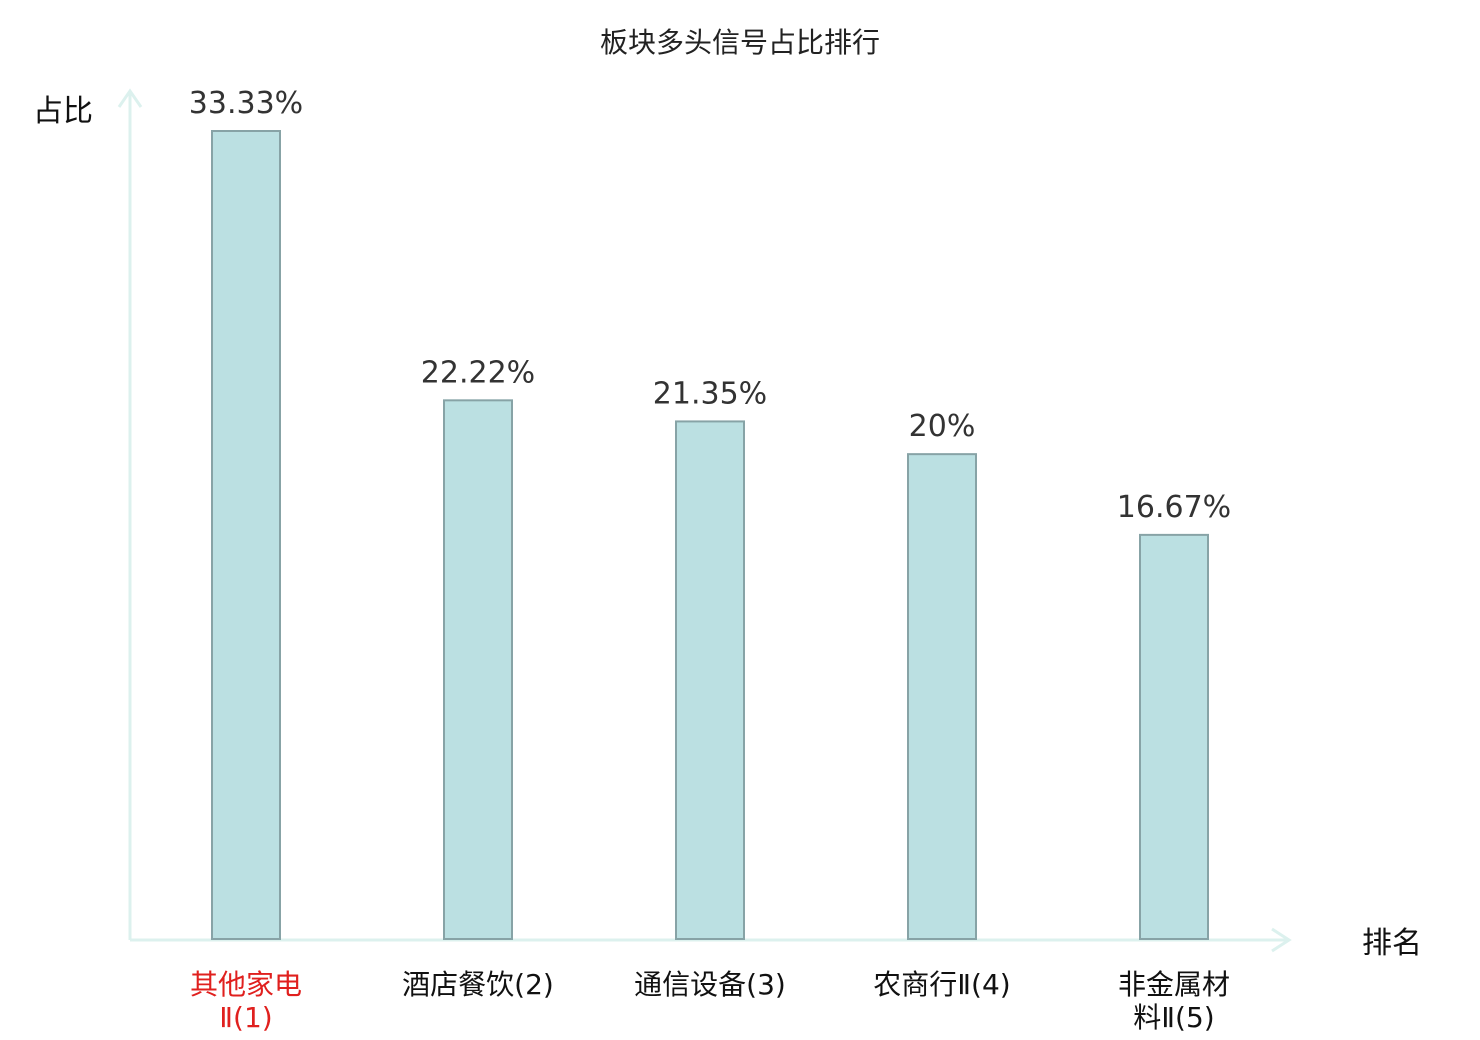 The width and height of the screenshot is (1480, 1040). What do you see at coordinates (1281, 940) in the screenshot?
I see `x-axis-arrow` at bounding box center [1281, 940].